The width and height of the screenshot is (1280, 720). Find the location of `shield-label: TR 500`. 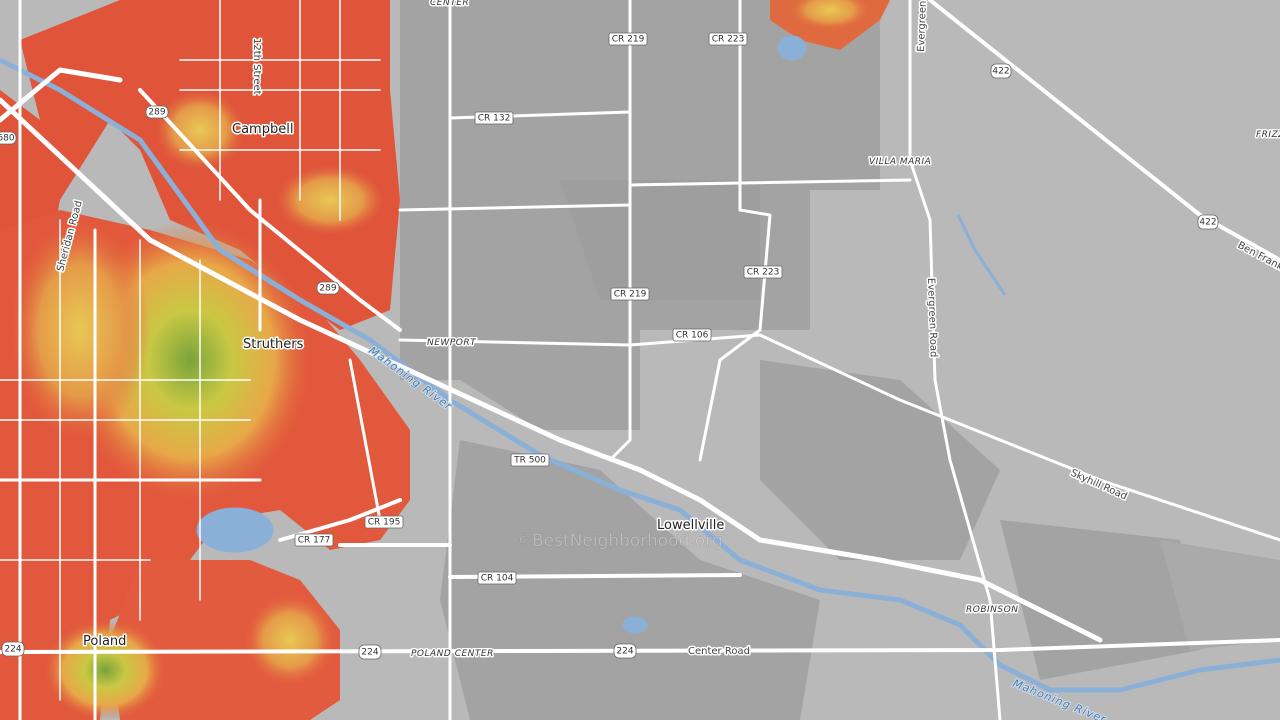

shield-label: TR 500 is located at coordinates (529, 461).